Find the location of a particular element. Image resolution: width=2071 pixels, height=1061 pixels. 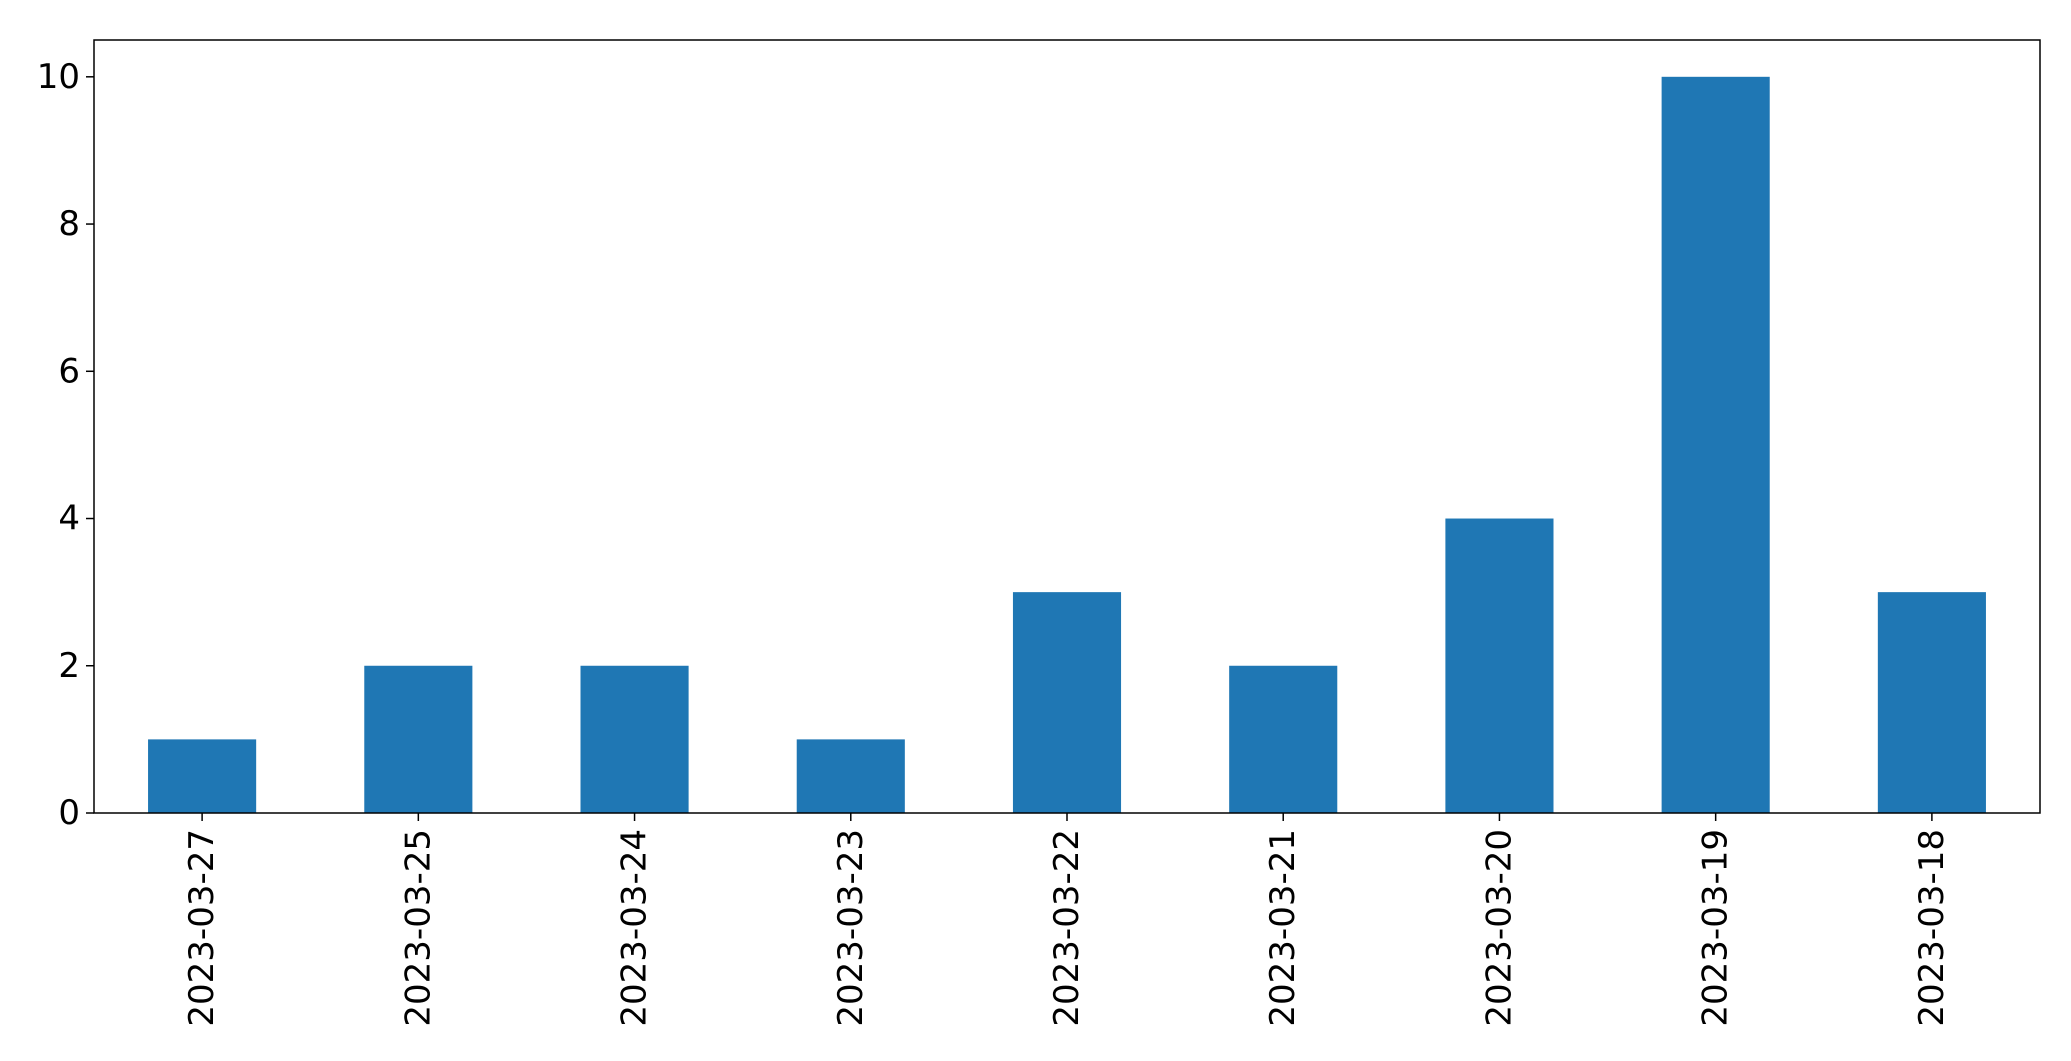

x-tick-label: 2023-03-27 is located at coordinates (202, 928).